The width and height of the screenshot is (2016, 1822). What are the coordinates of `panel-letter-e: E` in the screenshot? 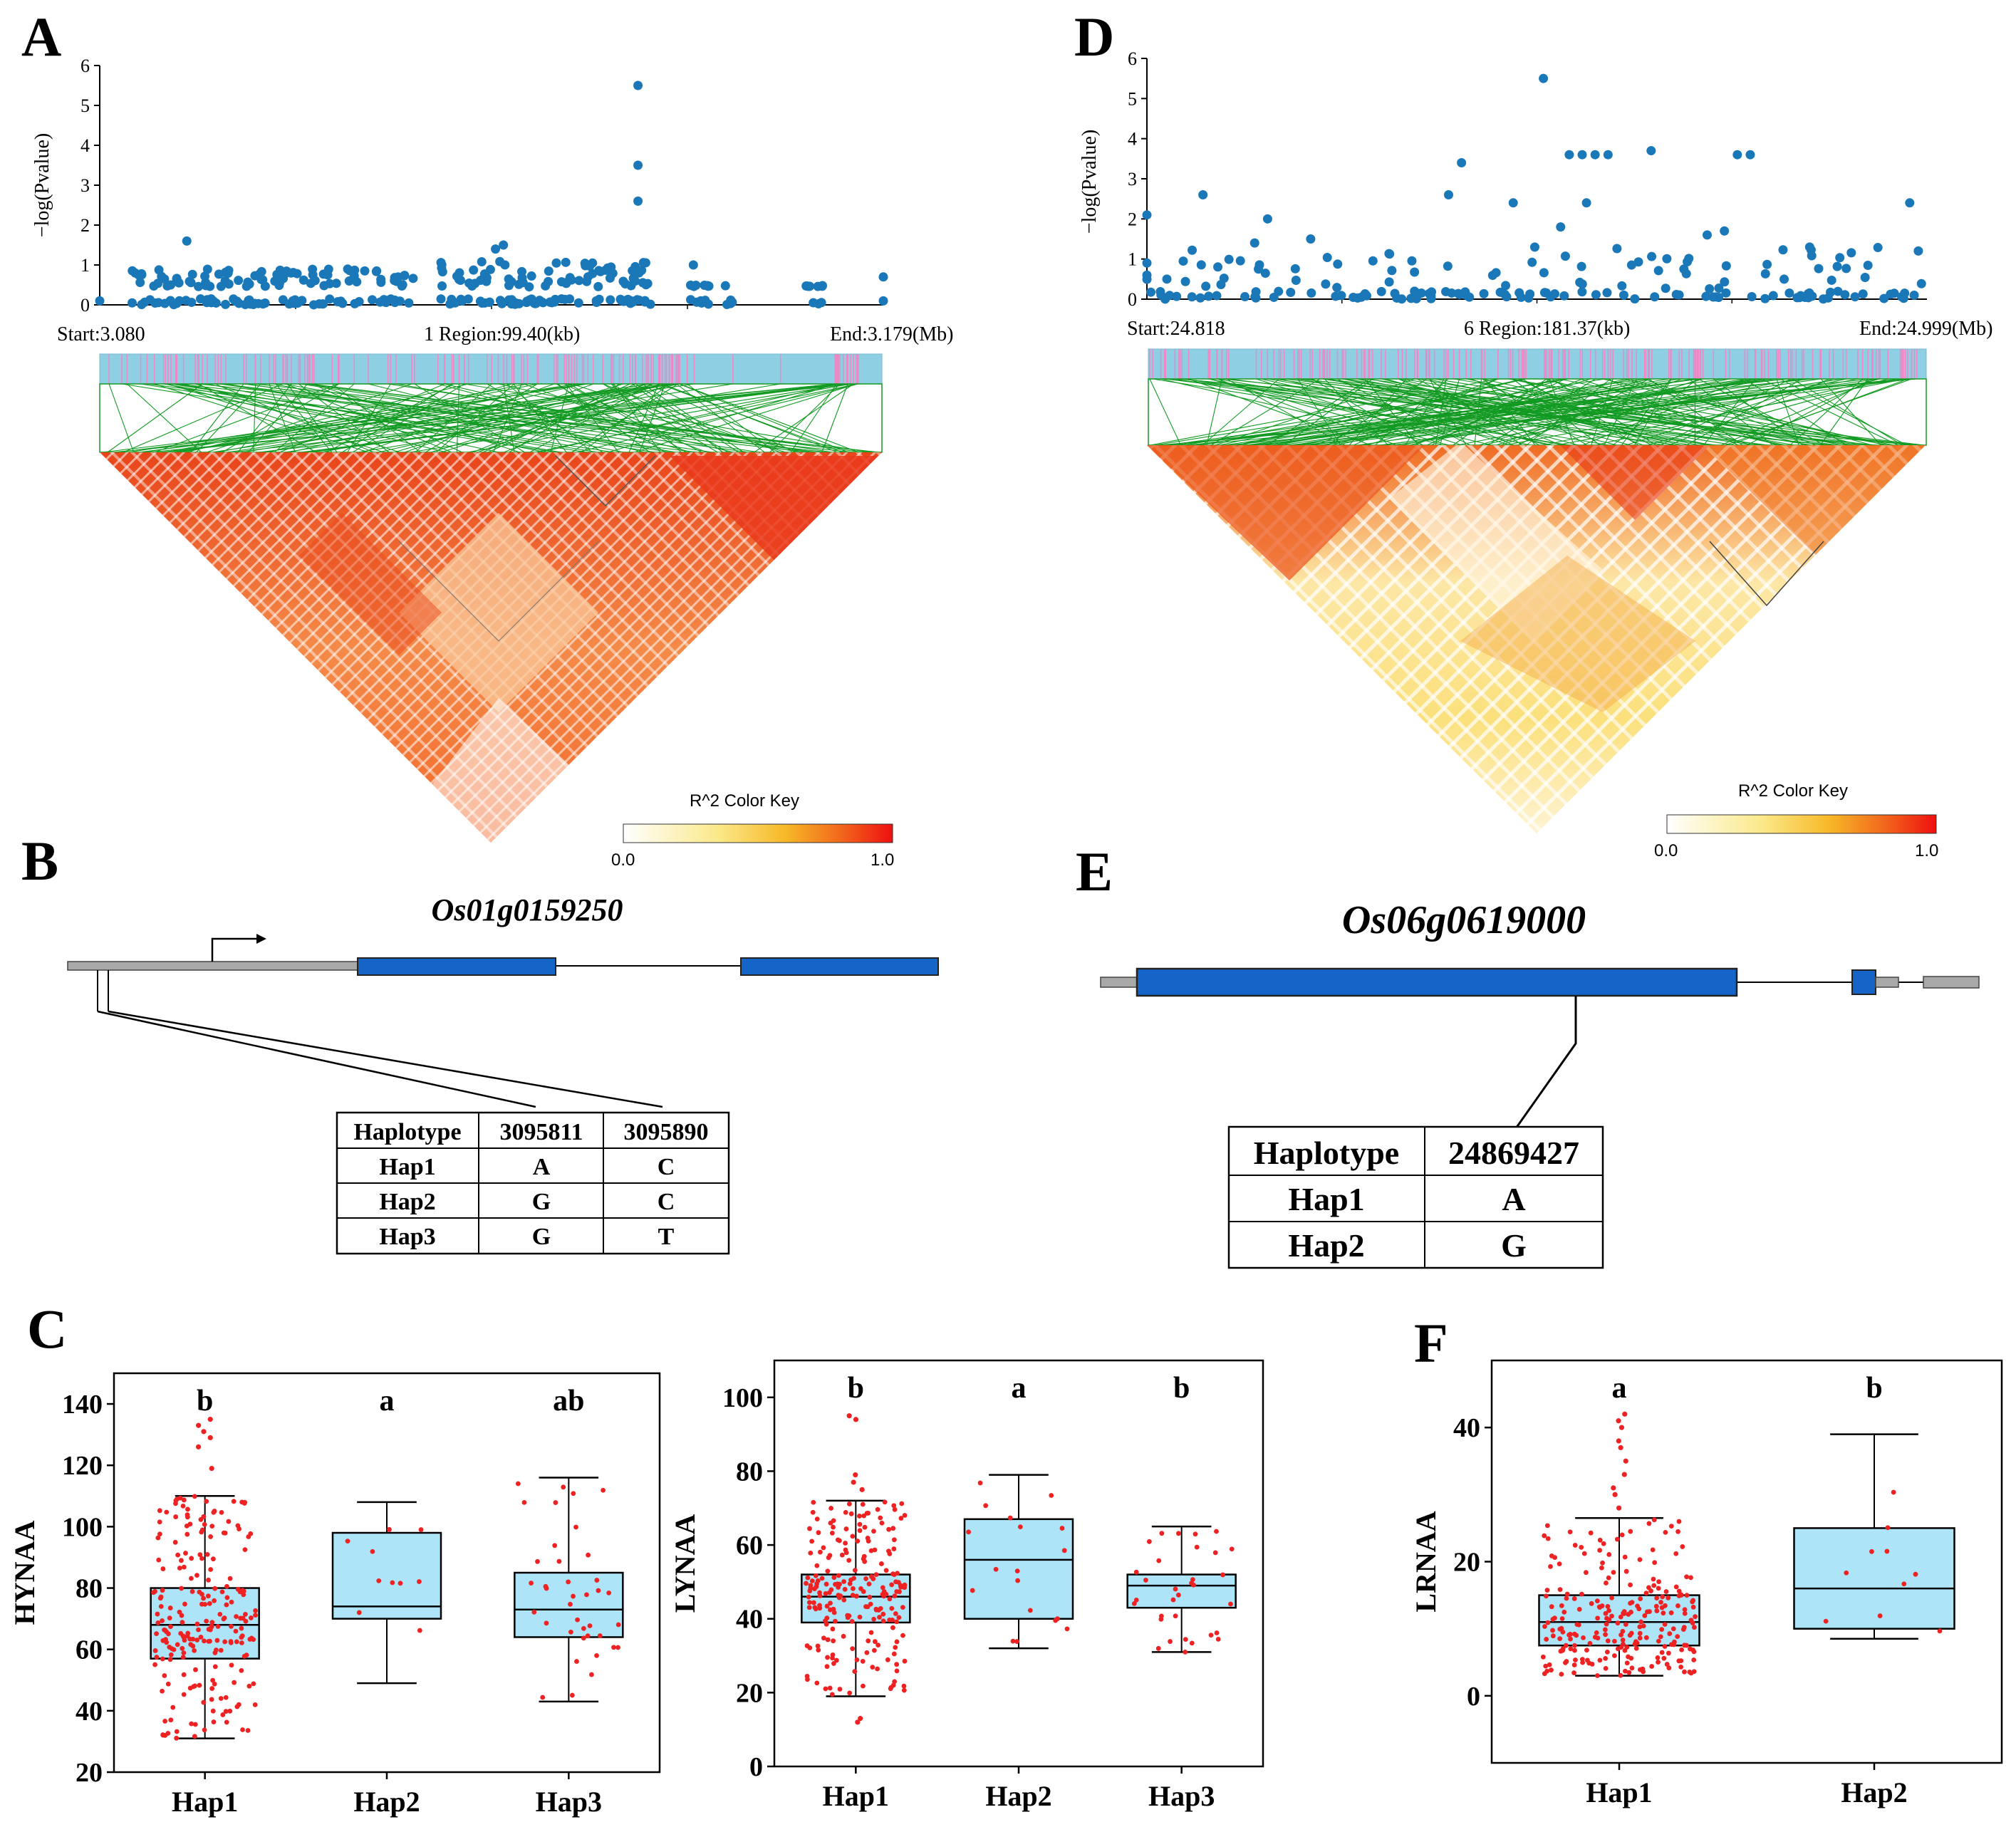 It's located at (1094, 871).